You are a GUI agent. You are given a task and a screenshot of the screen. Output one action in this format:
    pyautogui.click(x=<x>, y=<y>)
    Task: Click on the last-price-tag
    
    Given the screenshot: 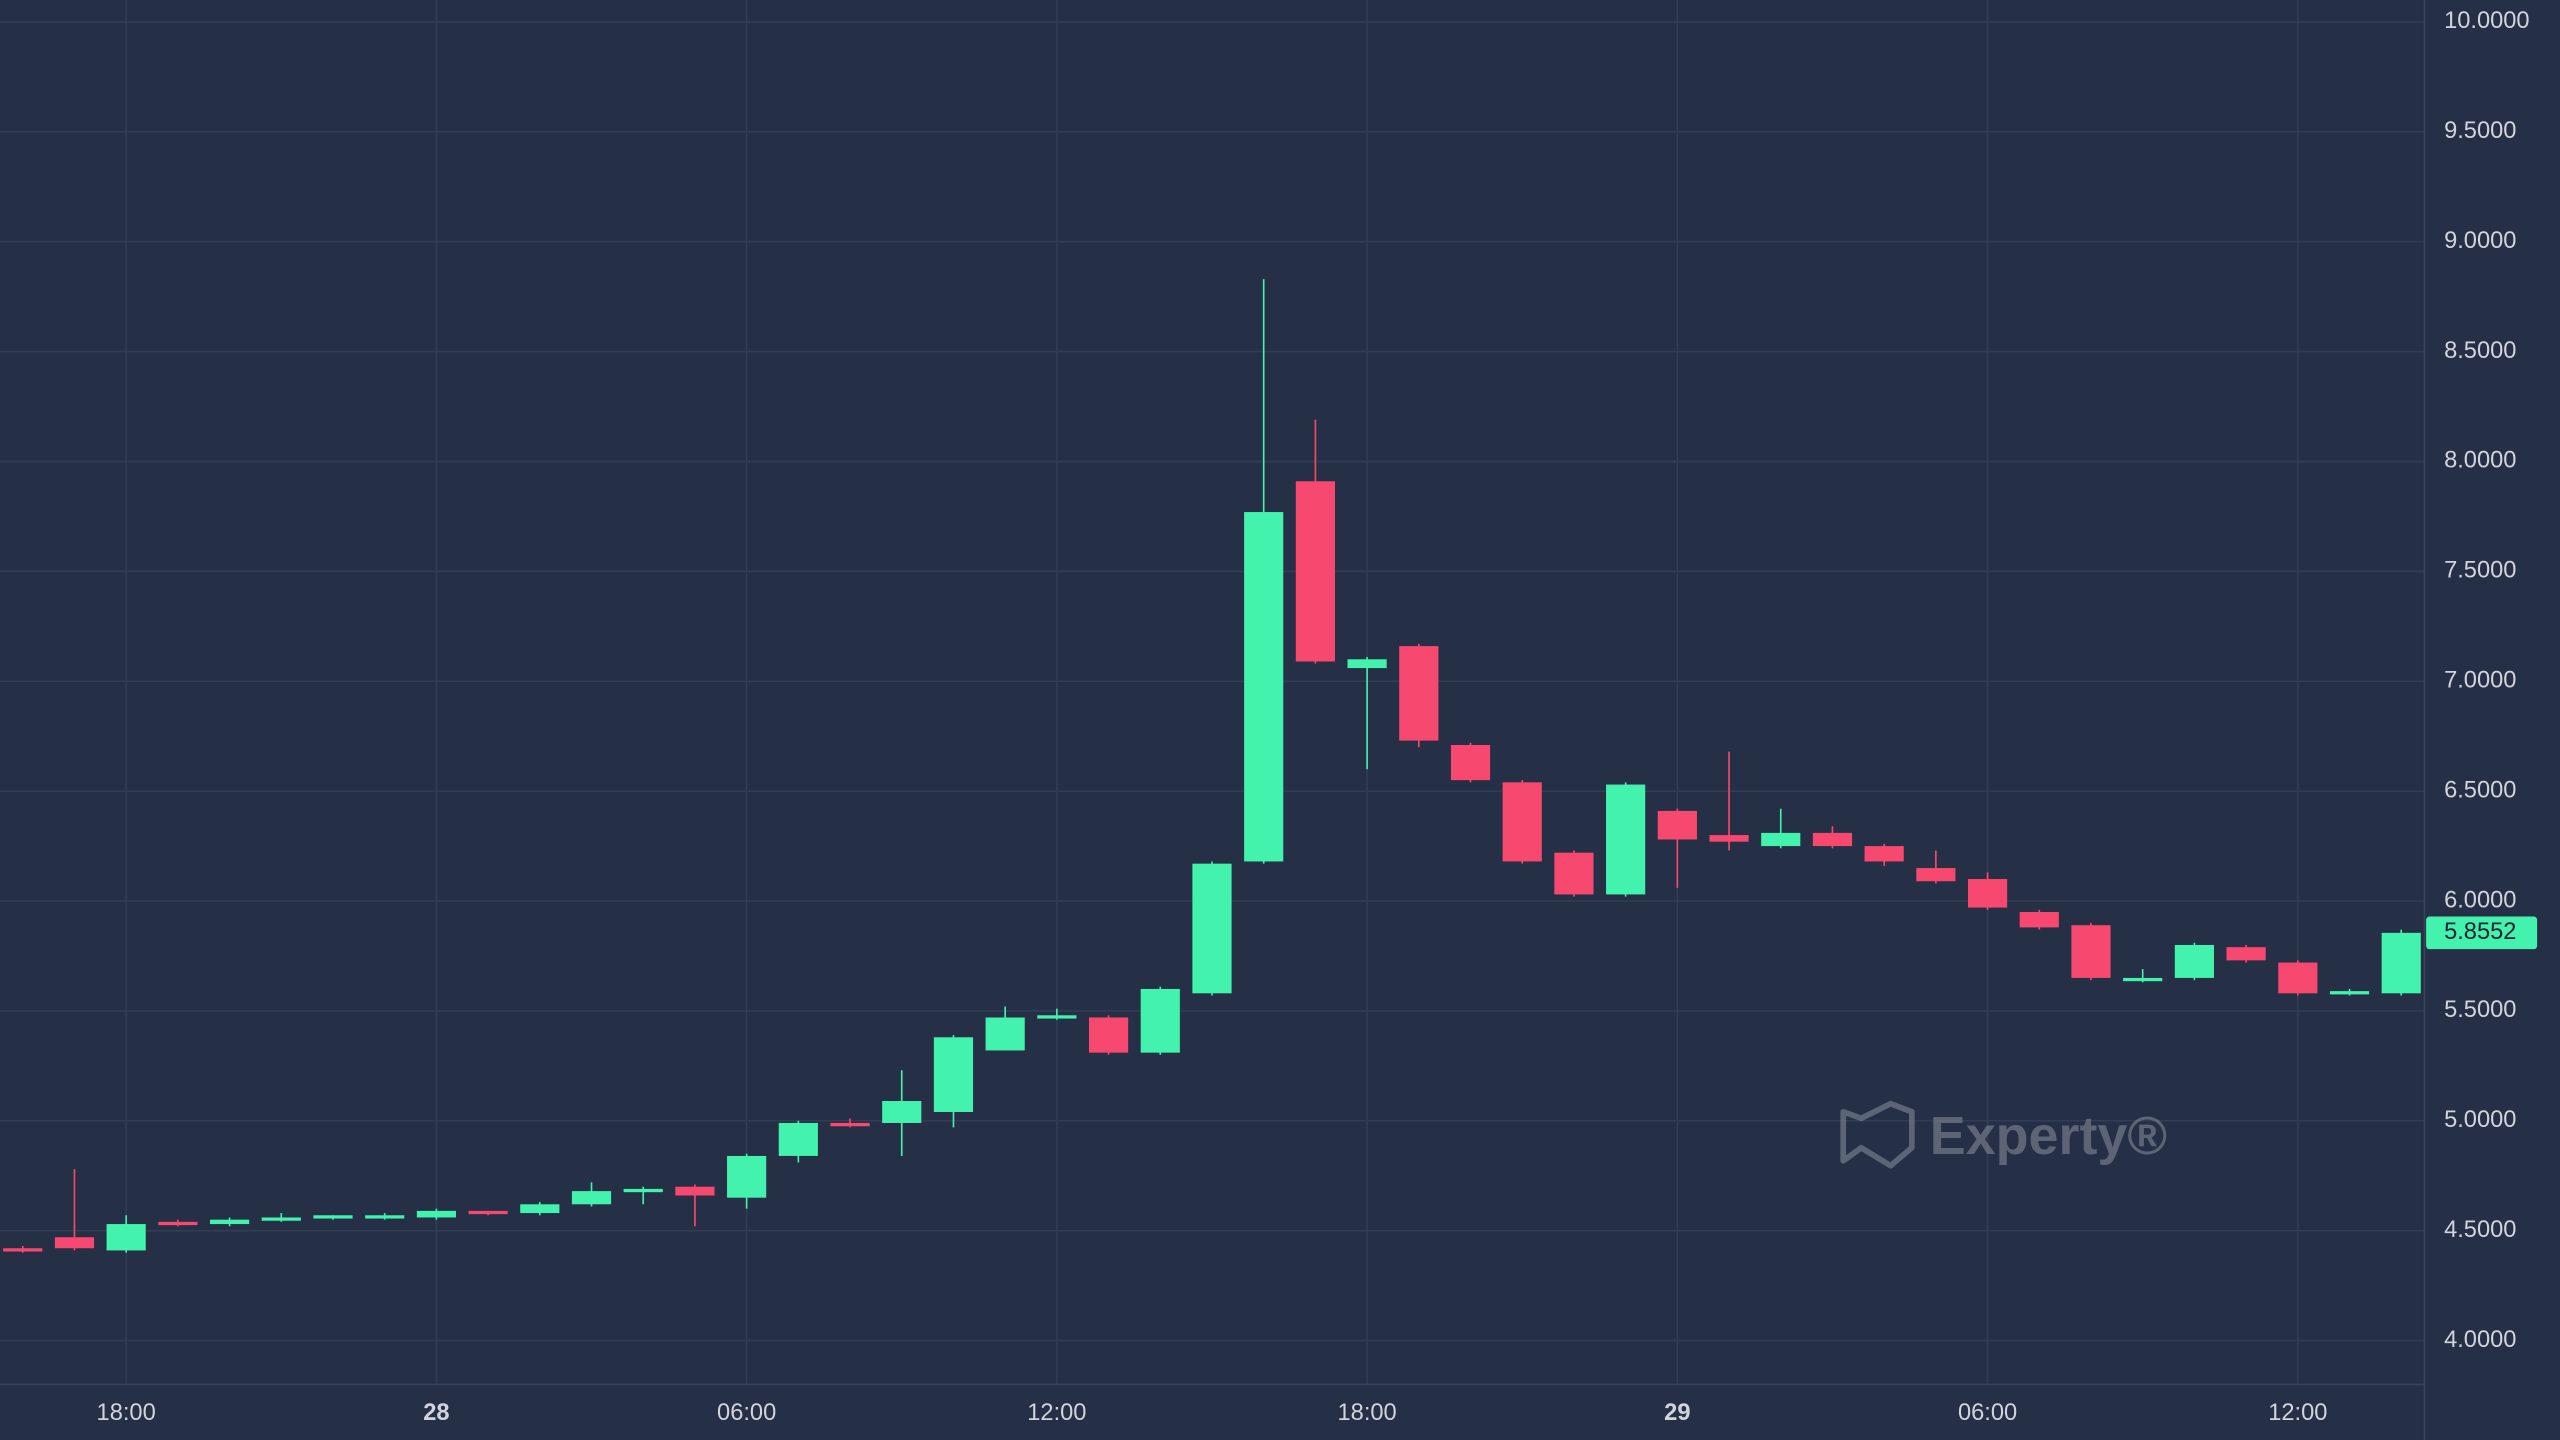 What is the action you would take?
    pyautogui.click(x=2482, y=933)
    